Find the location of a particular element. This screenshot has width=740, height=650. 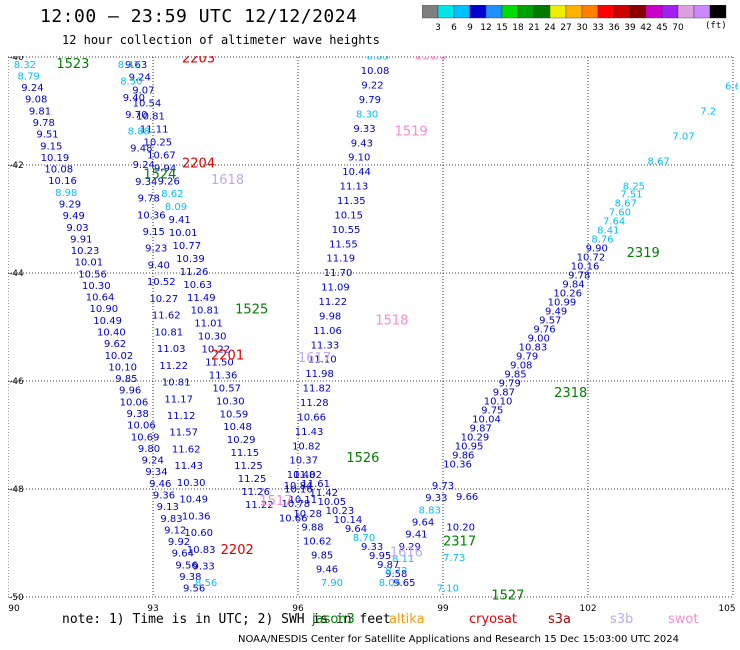

wave-height-value: 9.66 is located at coordinates (467, 497).